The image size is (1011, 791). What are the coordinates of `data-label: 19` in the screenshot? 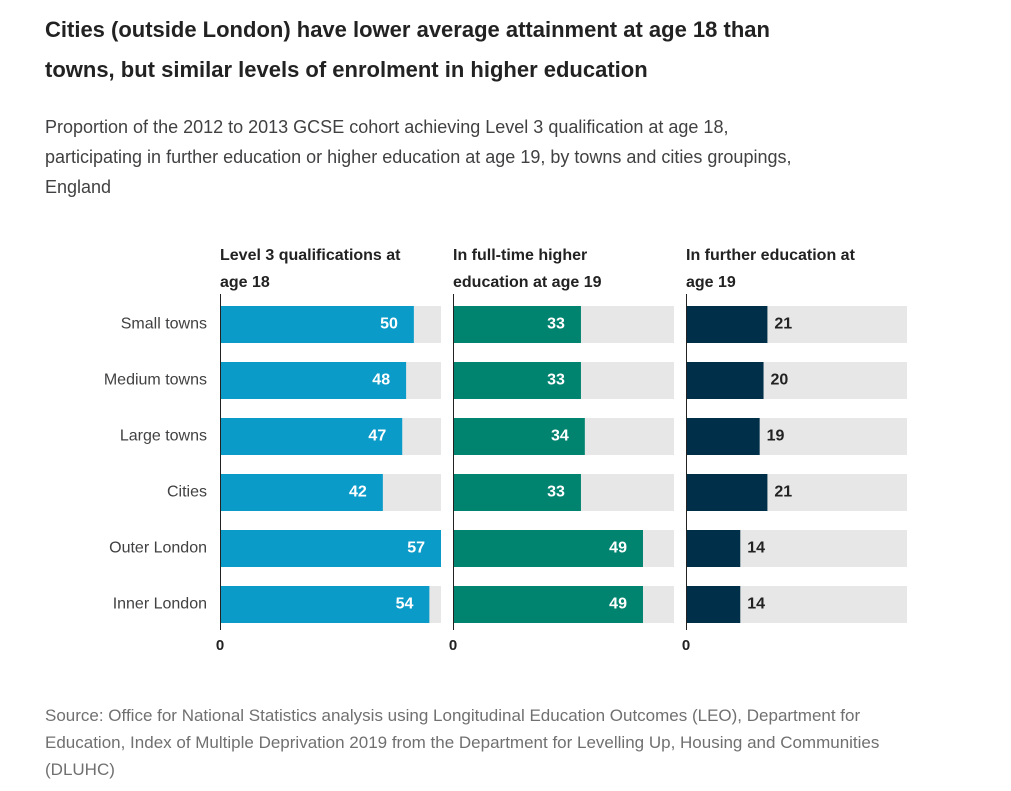 It's located at (776, 436).